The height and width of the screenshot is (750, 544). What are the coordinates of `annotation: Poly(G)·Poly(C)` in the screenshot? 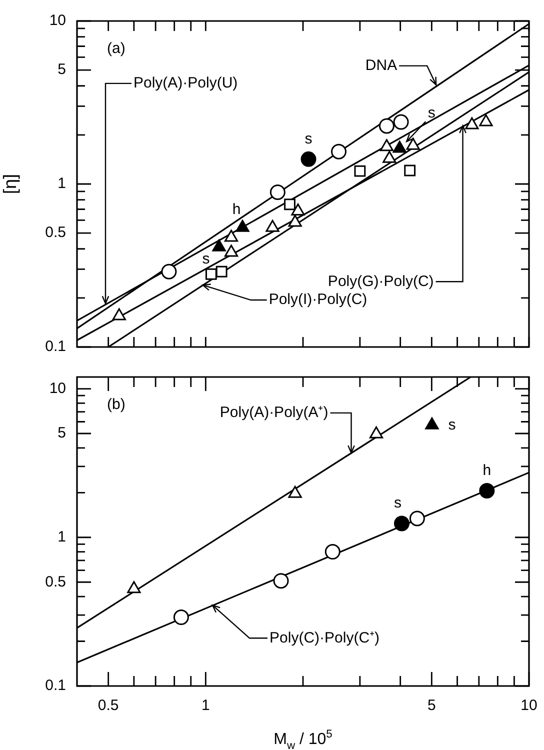 It's located at (381, 281).